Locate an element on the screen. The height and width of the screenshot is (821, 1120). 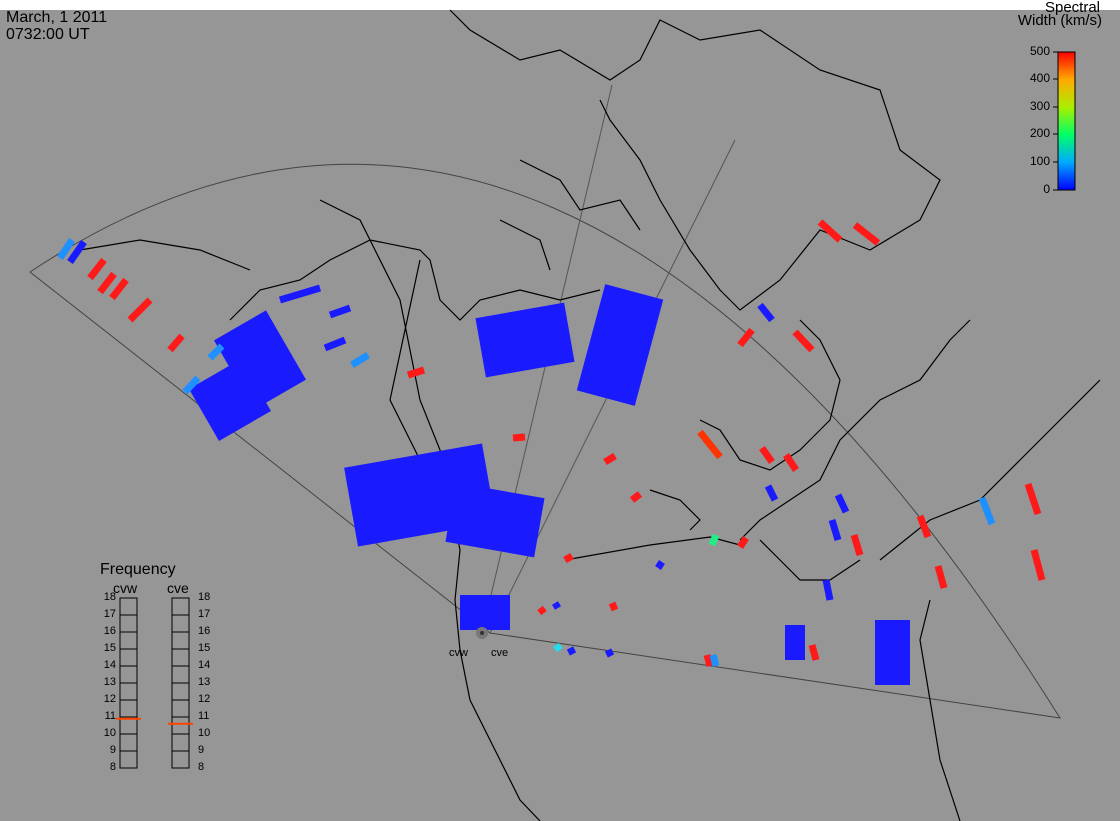
echo-cluster-alaska is located at coordinates (260, 360).